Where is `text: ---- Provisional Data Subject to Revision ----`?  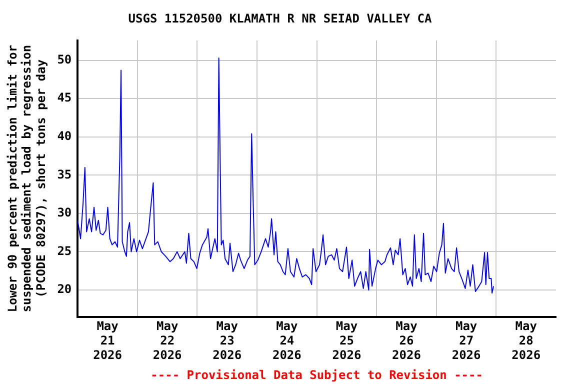 text: ---- Provisional Data Subject to Revision ---- is located at coordinates (316, 375).